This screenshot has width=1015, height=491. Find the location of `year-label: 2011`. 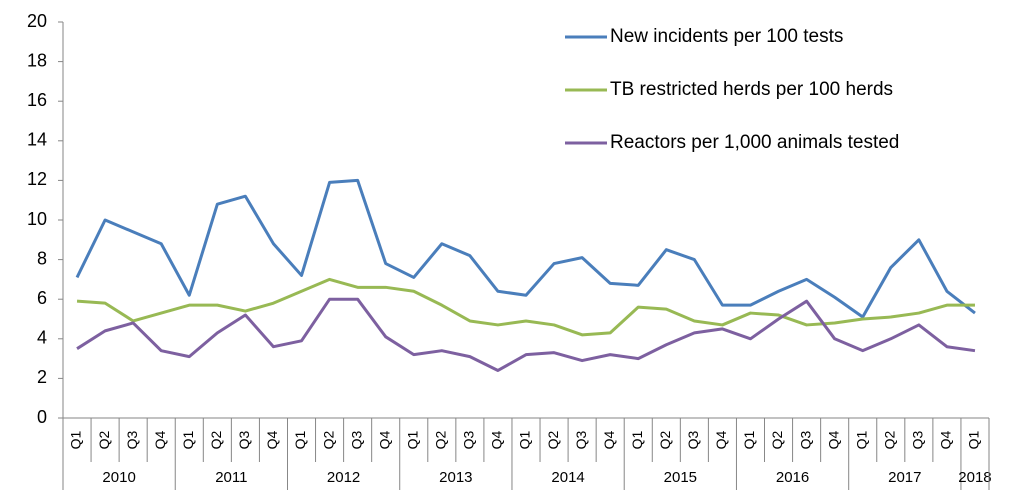

year-label: 2011 is located at coordinates (231, 477).